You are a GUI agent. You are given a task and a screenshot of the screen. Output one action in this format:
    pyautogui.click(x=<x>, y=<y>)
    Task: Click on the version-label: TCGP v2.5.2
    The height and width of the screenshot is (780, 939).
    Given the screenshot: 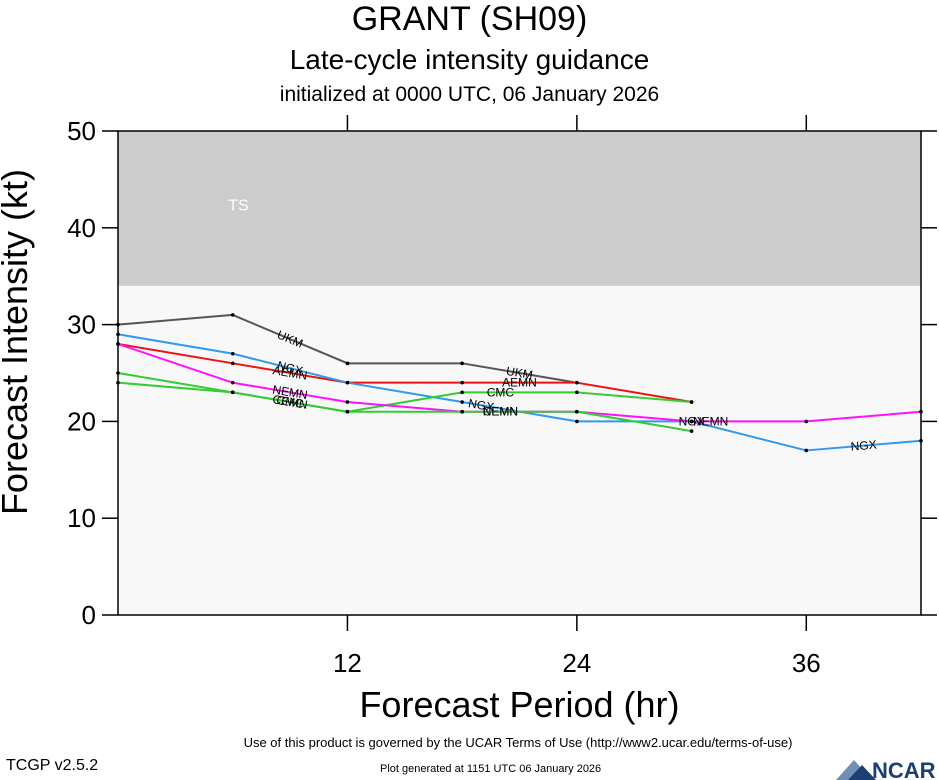 What is the action you would take?
    pyautogui.click(x=52, y=765)
    